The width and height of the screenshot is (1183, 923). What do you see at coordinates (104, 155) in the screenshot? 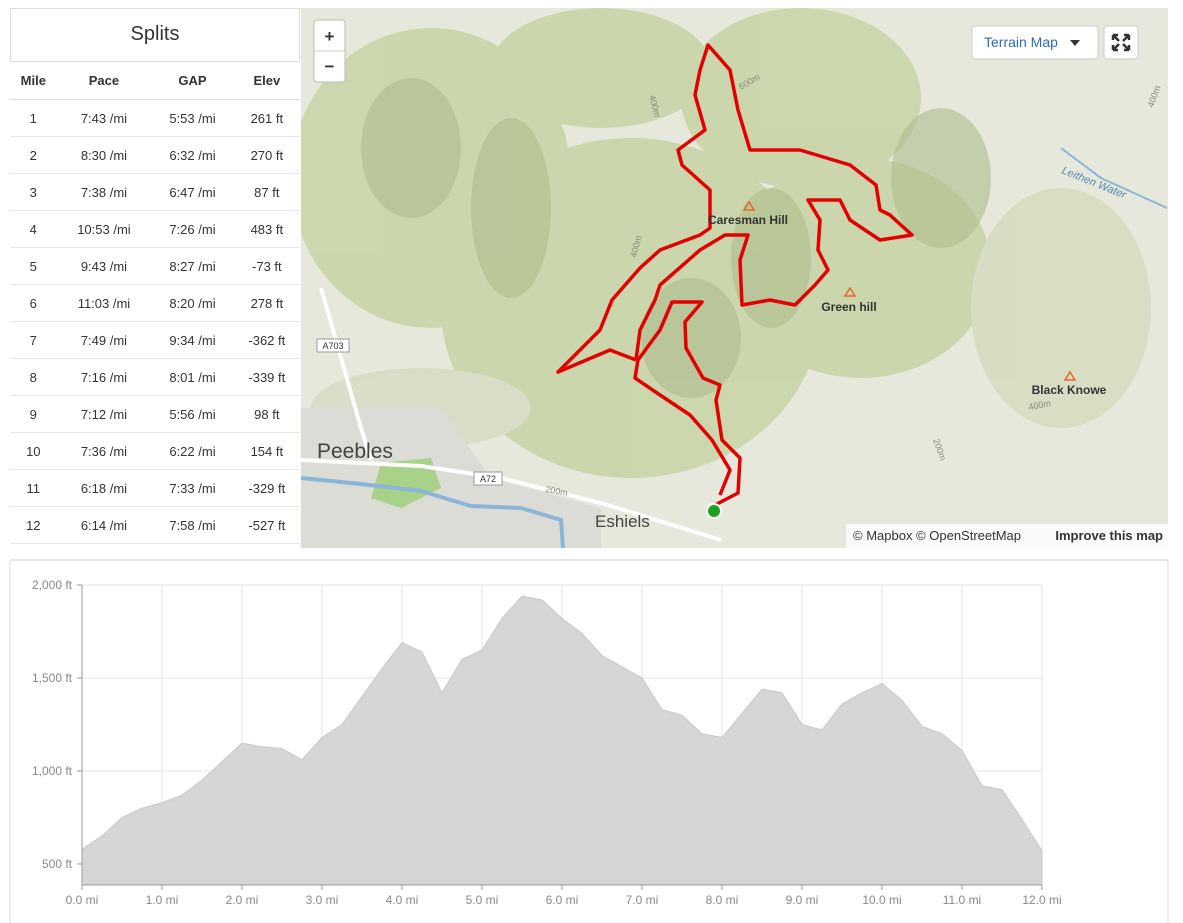
I see `split-cell: 8:30 /mi` at bounding box center [104, 155].